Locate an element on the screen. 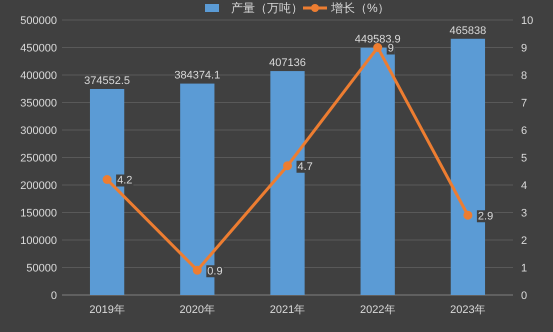 Image resolution: width=553 pixels, height=332 pixels. x-tick-label: 2021年 is located at coordinates (288, 310).